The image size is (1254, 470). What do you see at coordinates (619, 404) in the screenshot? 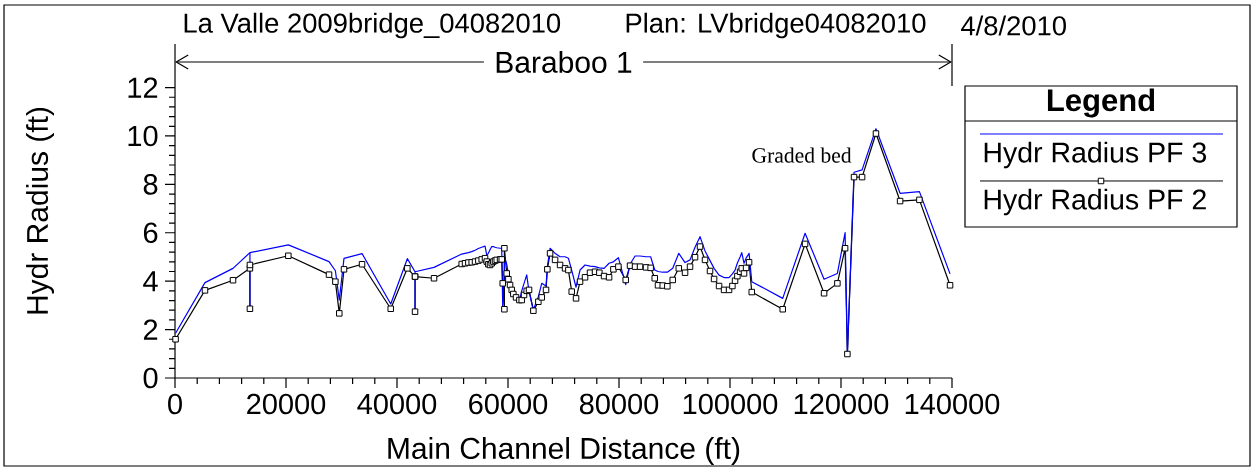
I see `x-tick-label: 80000` at bounding box center [619, 404].